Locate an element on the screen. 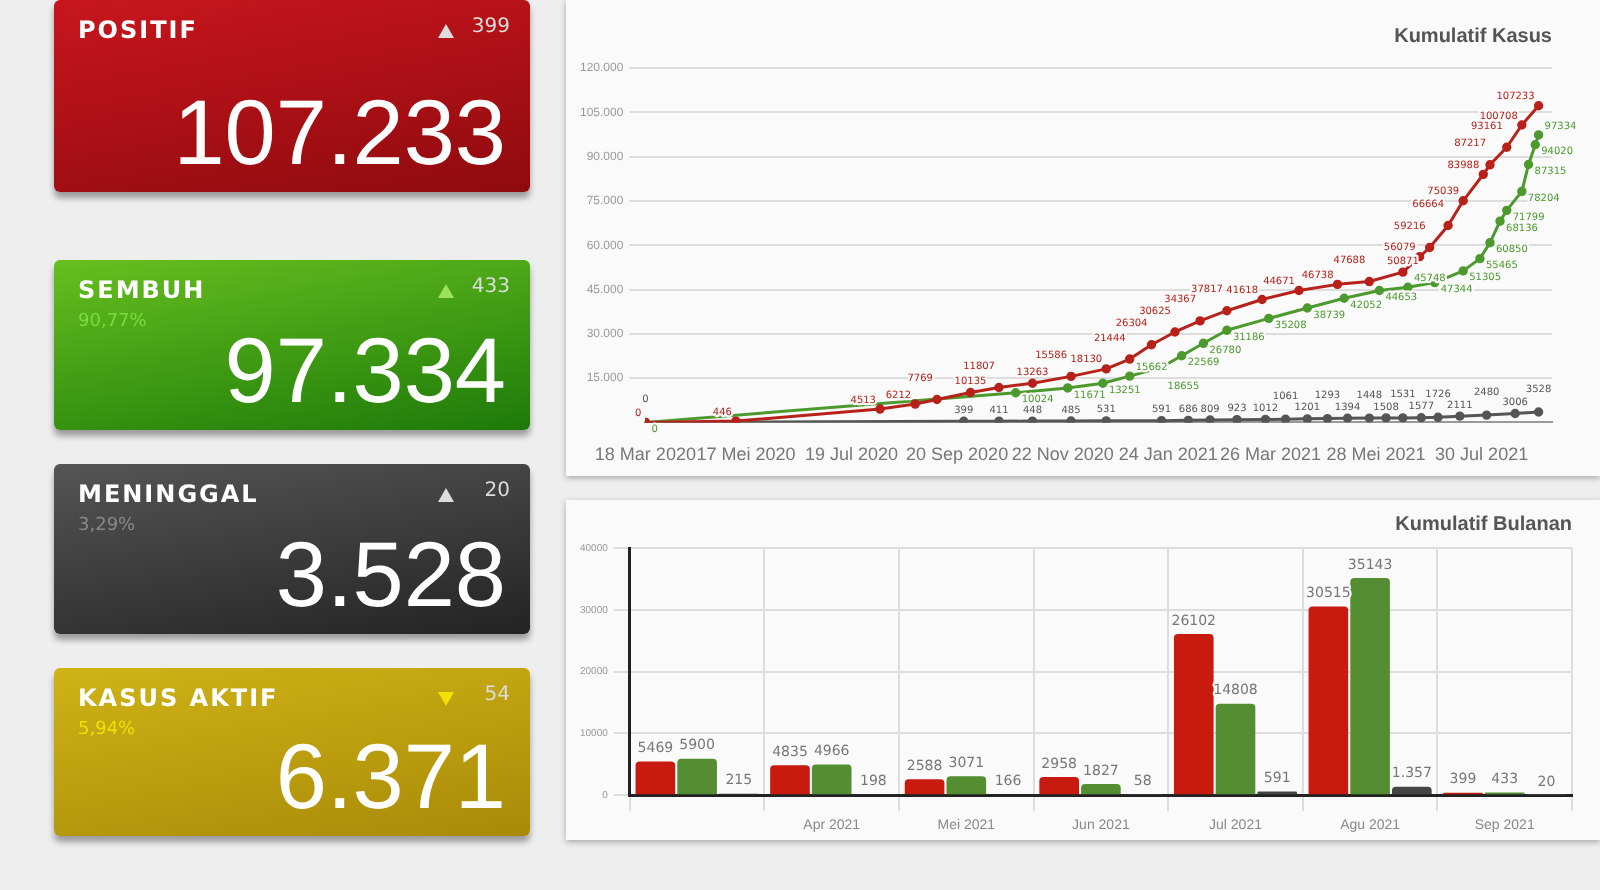 The width and height of the screenshot is (1600, 890). x-tick-label: 30 Jul 2021 is located at coordinates (1482, 454).